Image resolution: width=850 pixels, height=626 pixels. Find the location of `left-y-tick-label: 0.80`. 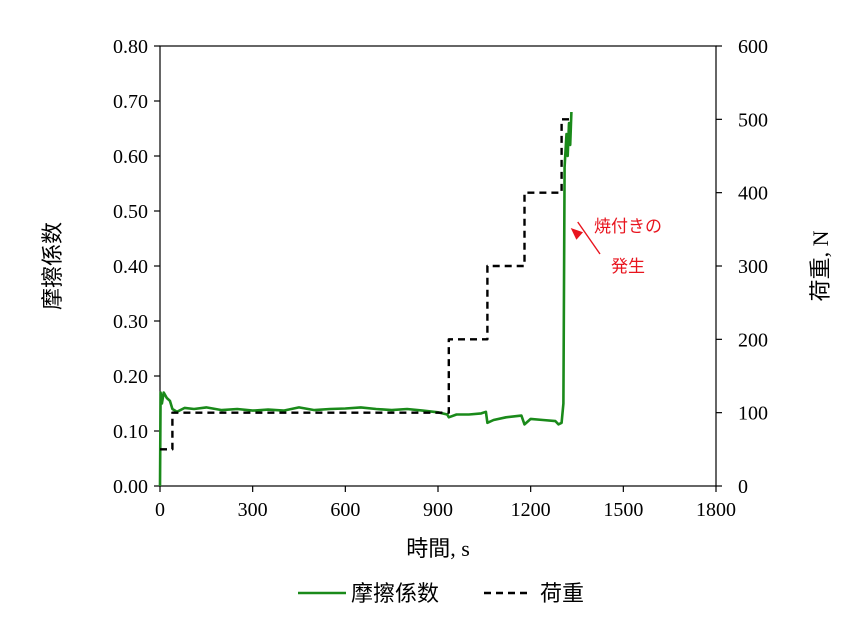

left-y-tick-label: 0.80 is located at coordinates (130, 47).